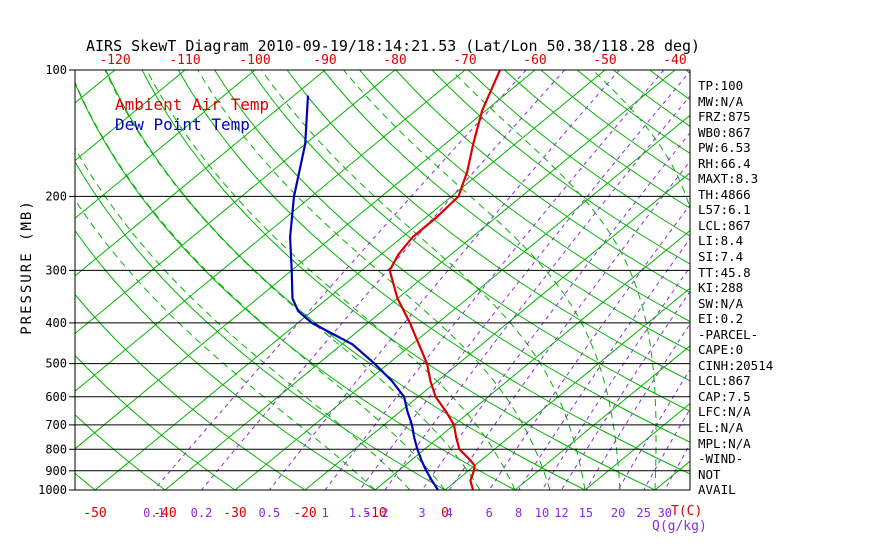  What do you see at coordinates (542, 513) in the screenshot?
I see `mixing-ratio-label: 10` at bounding box center [542, 513].